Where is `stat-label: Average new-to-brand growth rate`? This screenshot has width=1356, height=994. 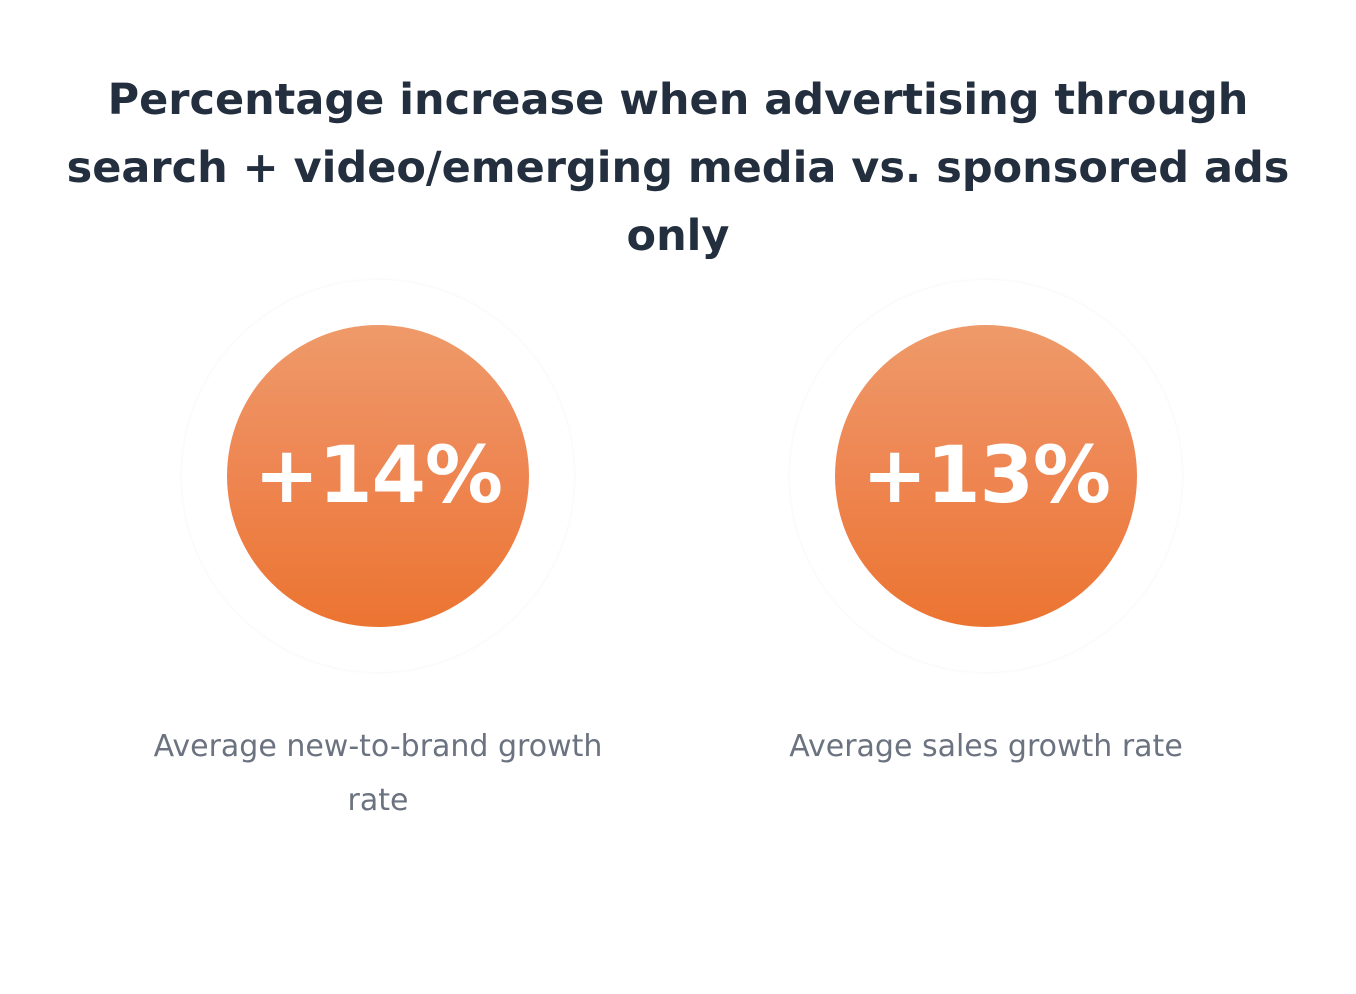 stat-label: Average new-to-brand growth rate is located at coordinates (378, 773).